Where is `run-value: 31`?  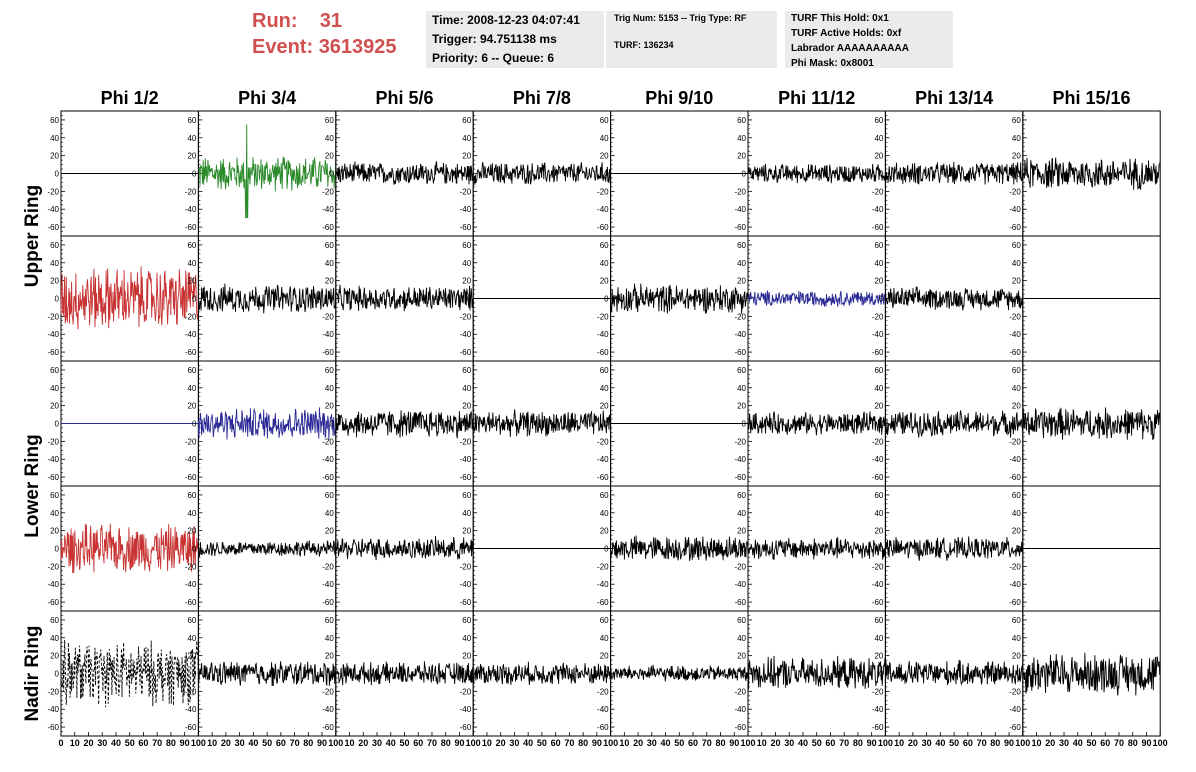
run-value: 31 is located at coordinates (331, 21).